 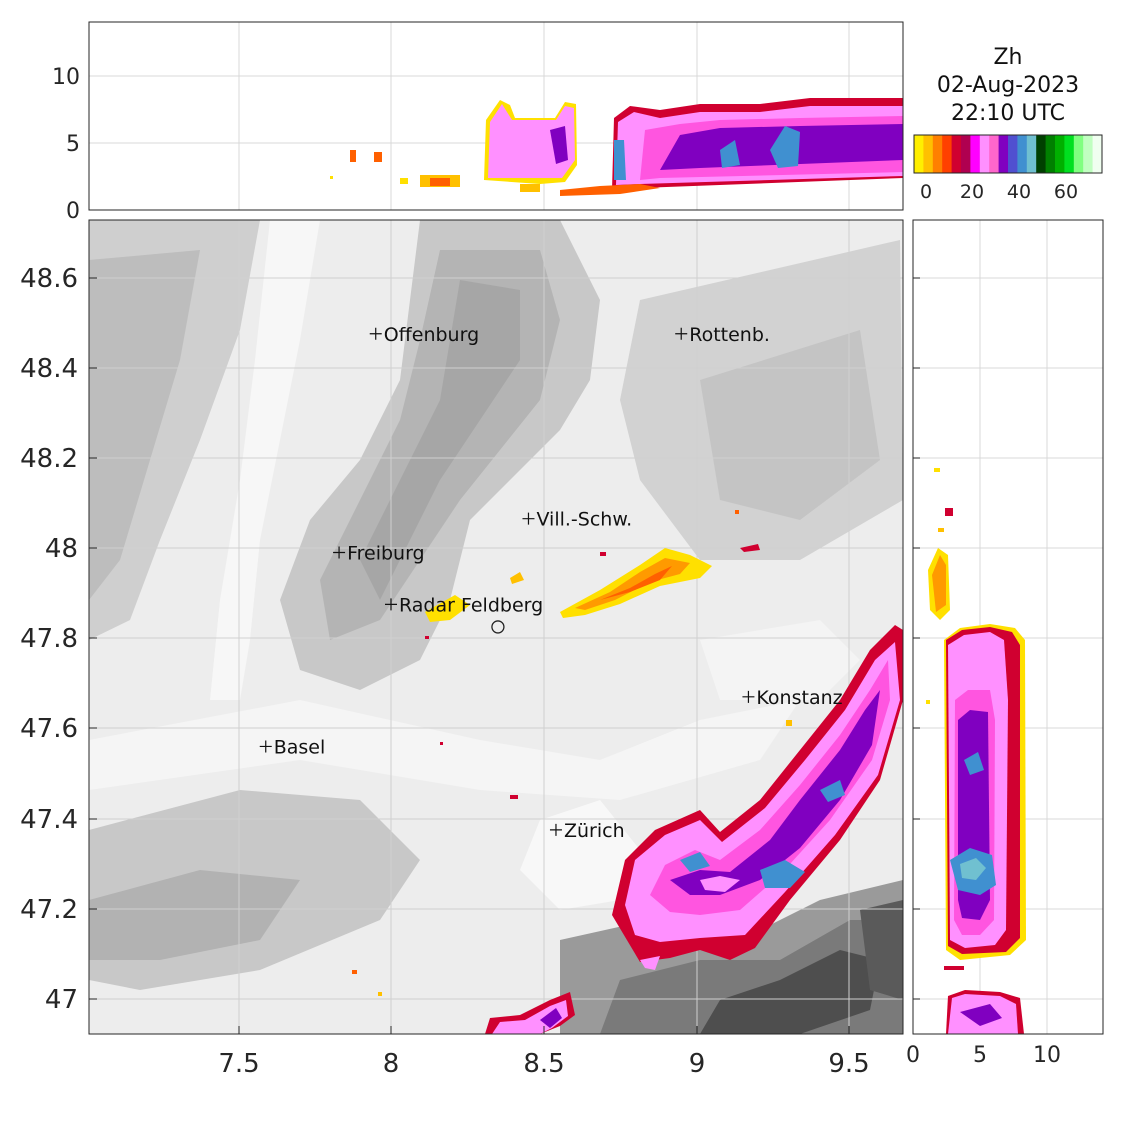 I want to click on city-marker: Offenburg, so click(x=424, y=335).